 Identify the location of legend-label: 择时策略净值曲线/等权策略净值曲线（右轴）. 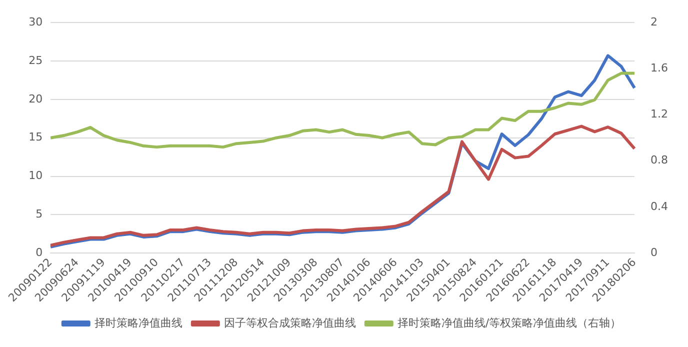
(509, 323).